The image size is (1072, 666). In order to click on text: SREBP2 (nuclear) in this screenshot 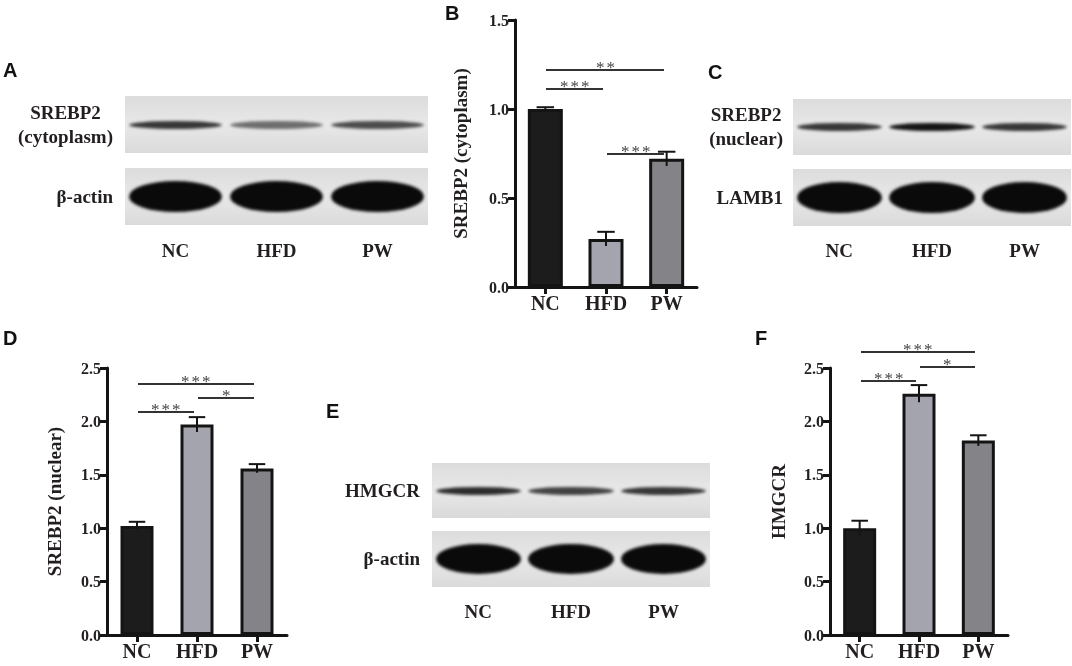, I will do `click(746, 127)`.